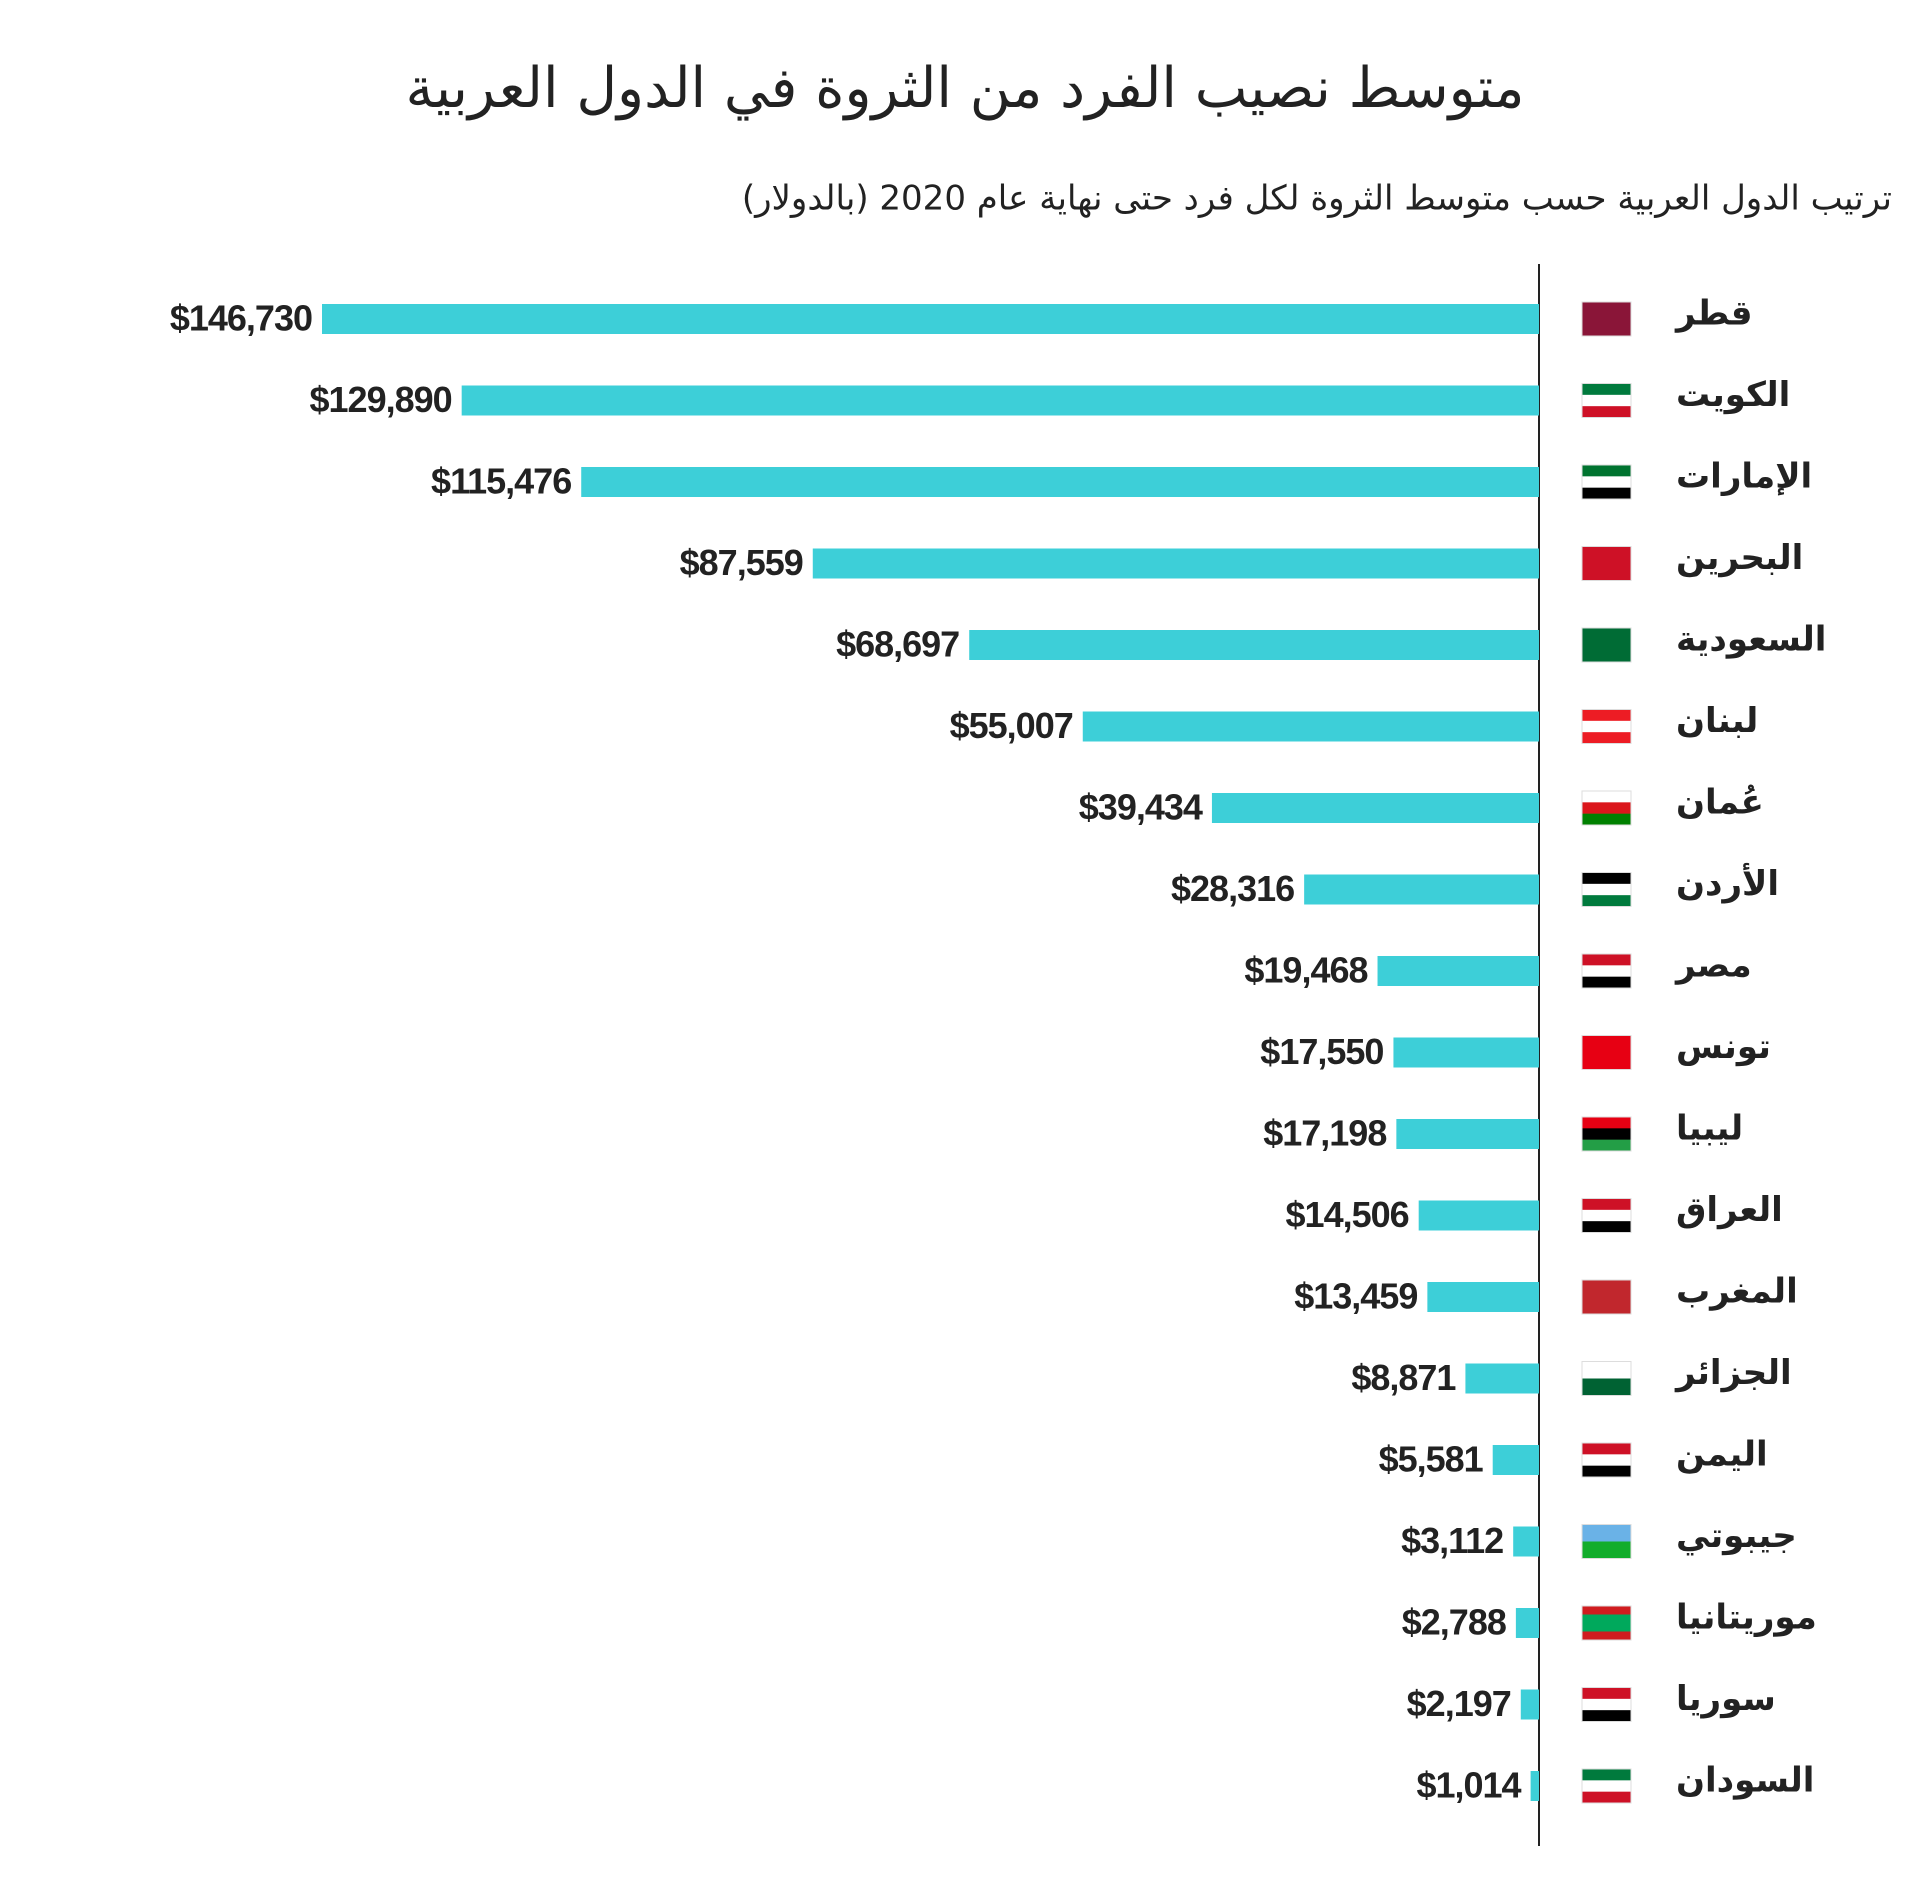  What do you see at coordinates (1321, 1051) in the screenshot?
I see `value-label: $17,550` at bounding box center [1321, 1051].